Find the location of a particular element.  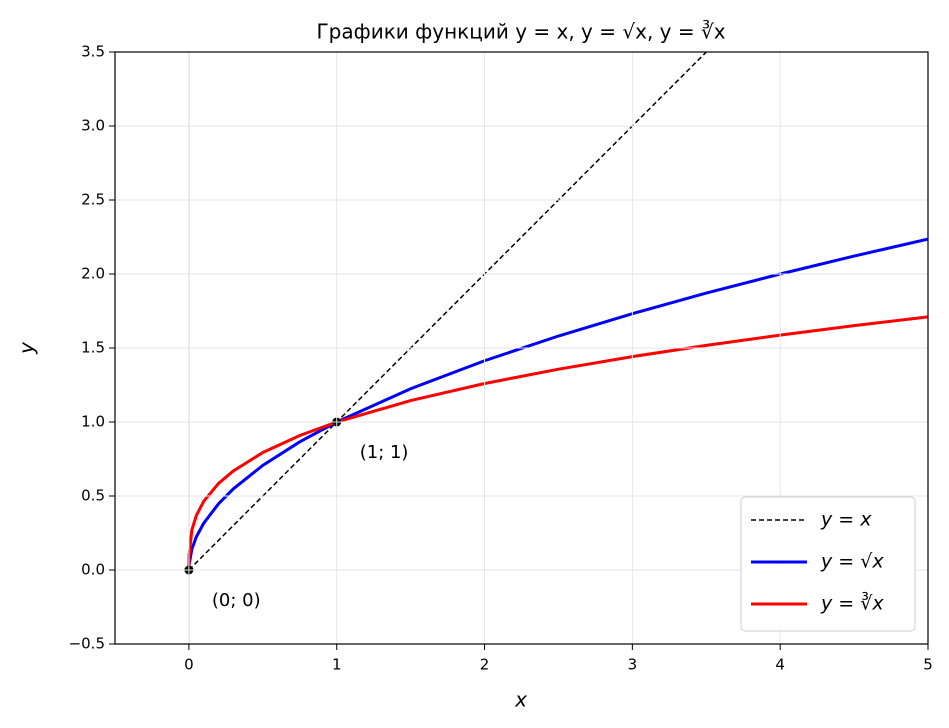

y-tick-label: 3.5 is located at coordinates (93, 52).